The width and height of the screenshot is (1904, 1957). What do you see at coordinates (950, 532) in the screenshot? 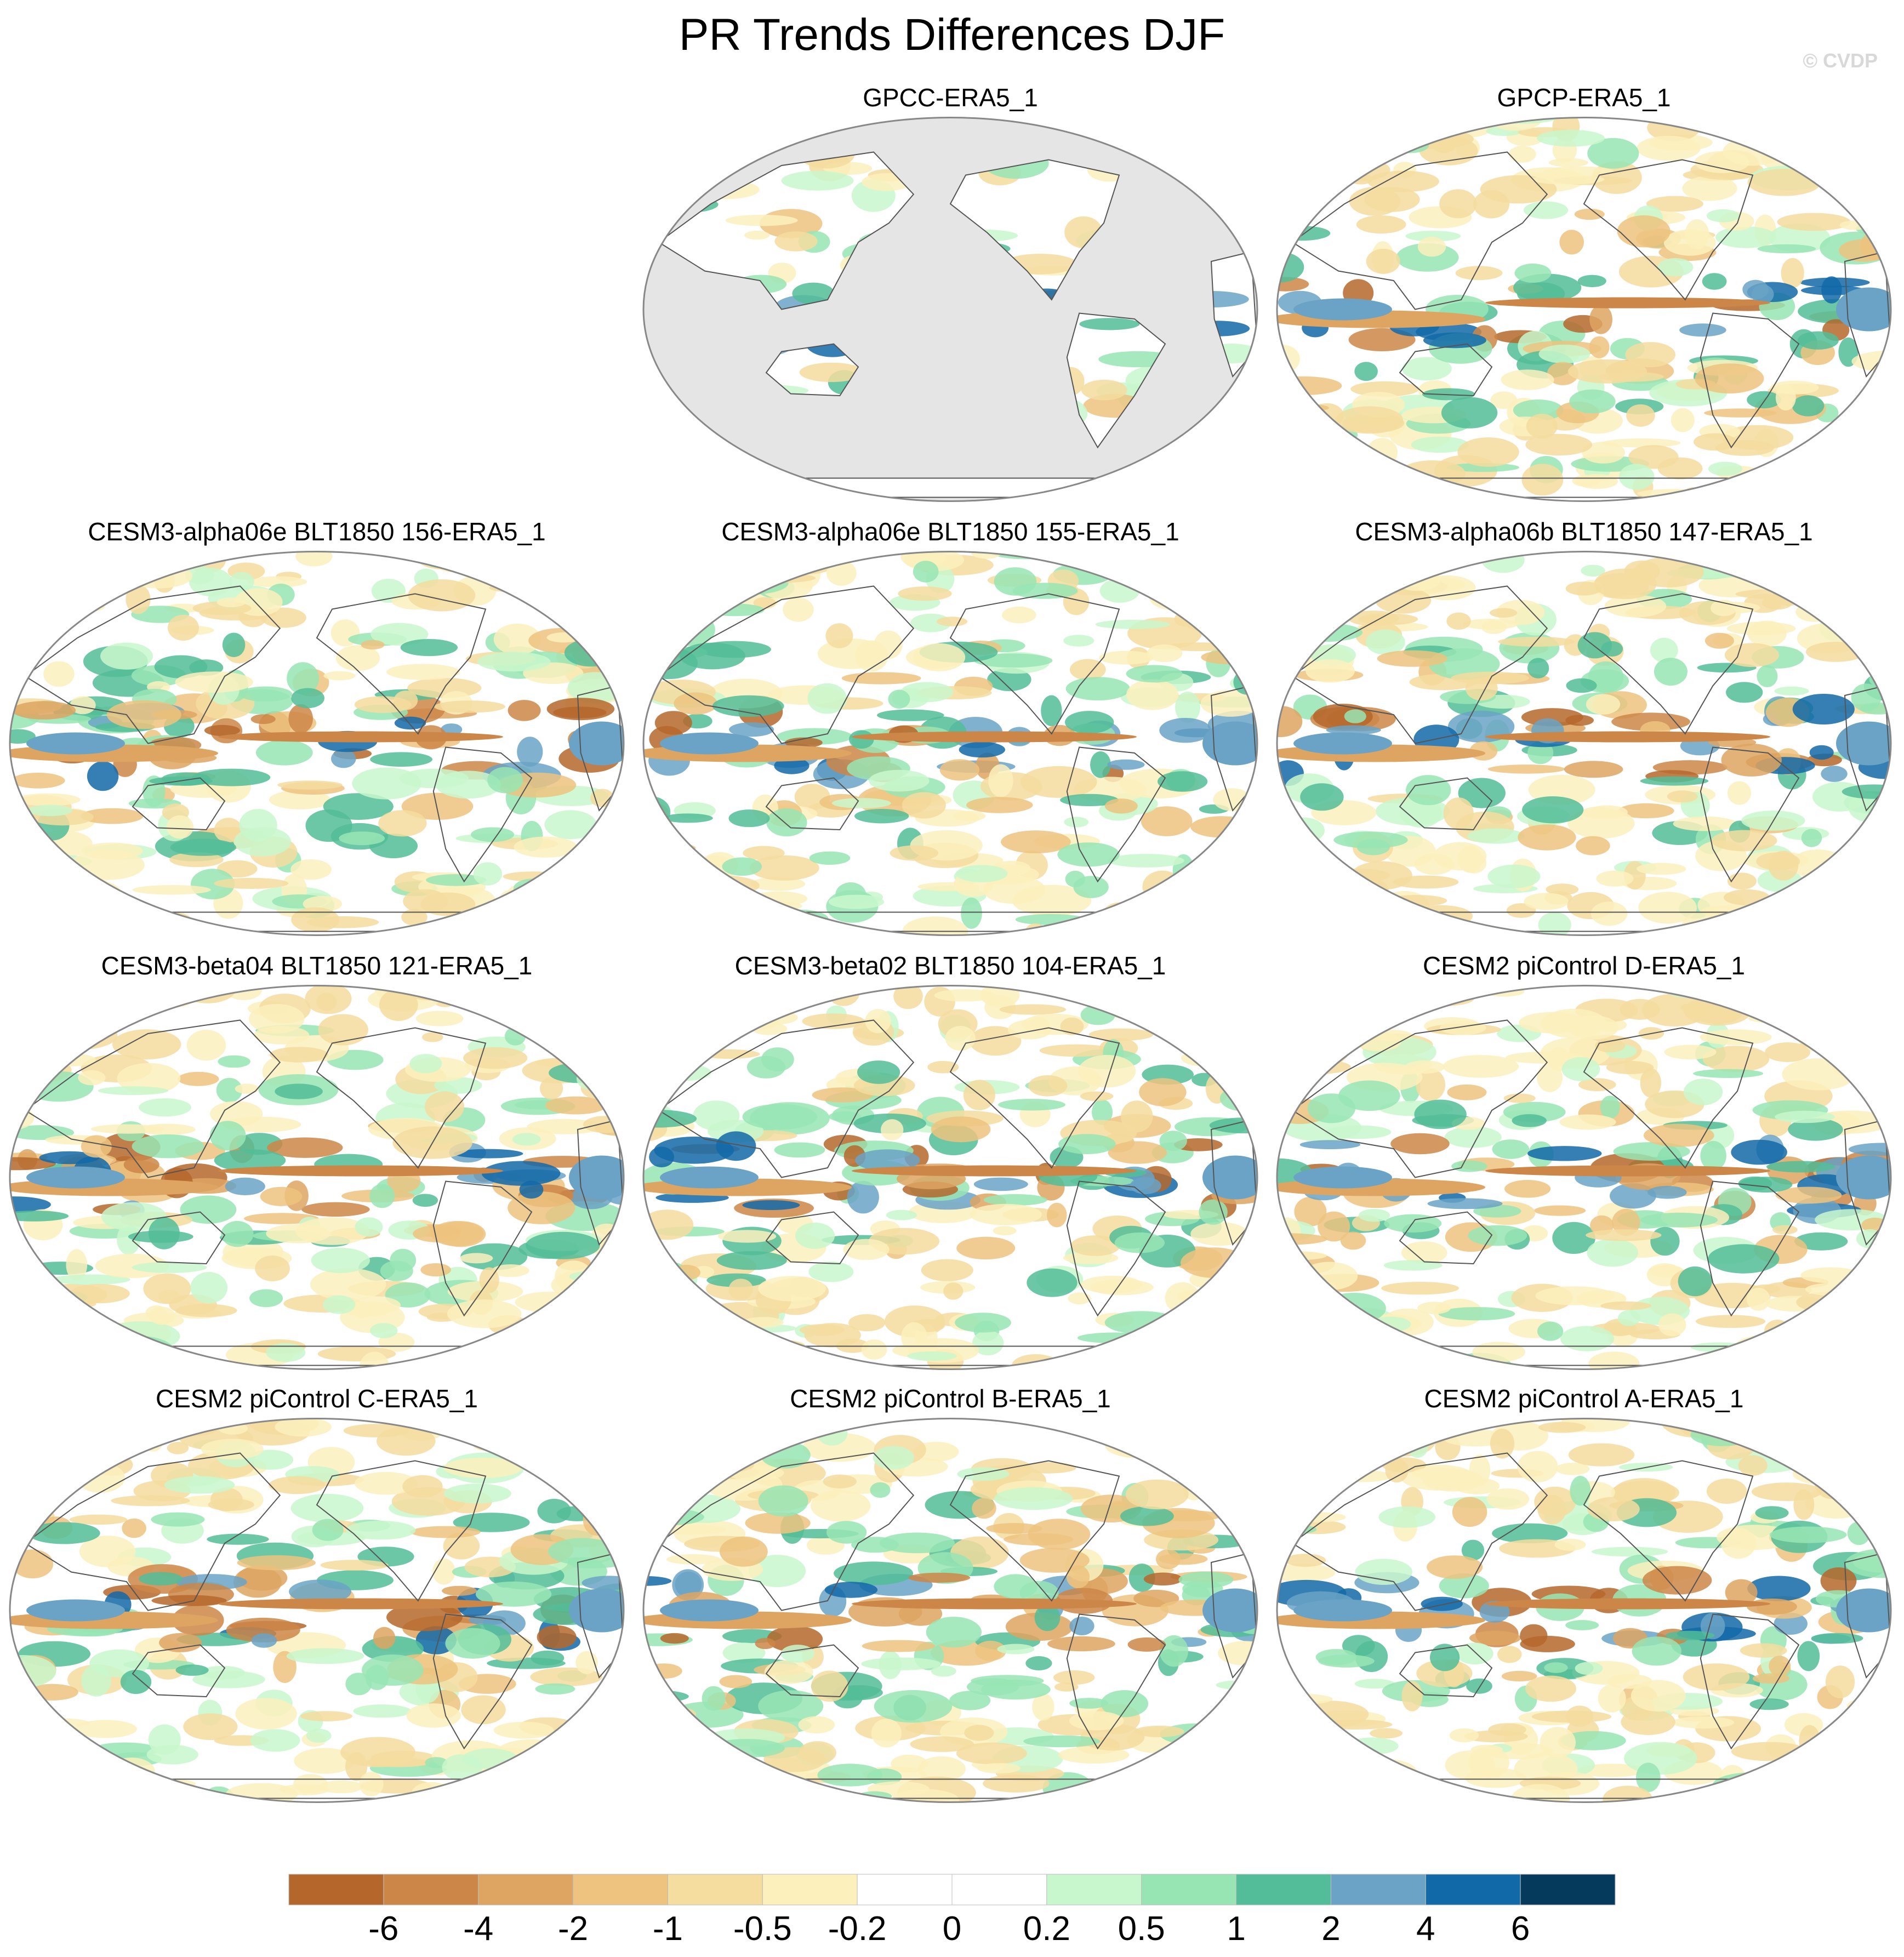
I see `panel-title: CESM3-alpha06e BLT1850 155-ERA5_1` at bounding box center [950, 532].